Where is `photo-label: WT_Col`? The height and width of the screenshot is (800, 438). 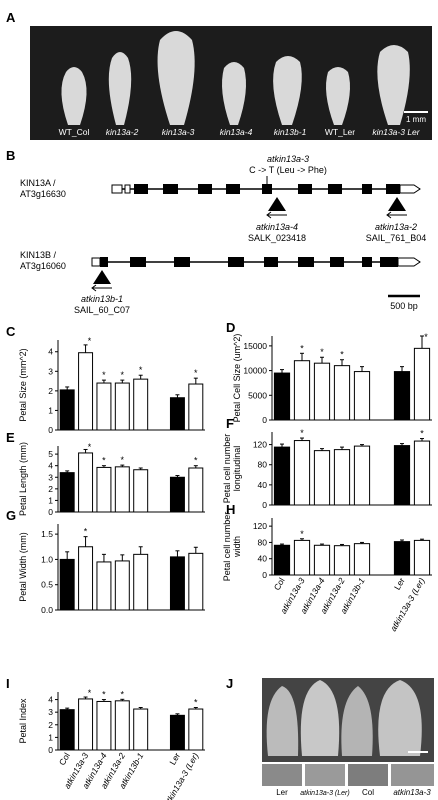 photo-label: WT_Col is located at coordinates (74, 132).